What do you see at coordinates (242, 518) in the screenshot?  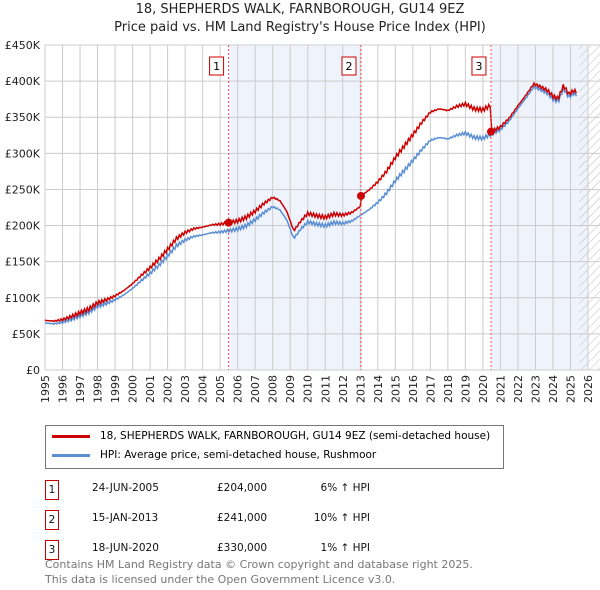 I see `sale-price: £241,000` at bounding box center [242, 518].